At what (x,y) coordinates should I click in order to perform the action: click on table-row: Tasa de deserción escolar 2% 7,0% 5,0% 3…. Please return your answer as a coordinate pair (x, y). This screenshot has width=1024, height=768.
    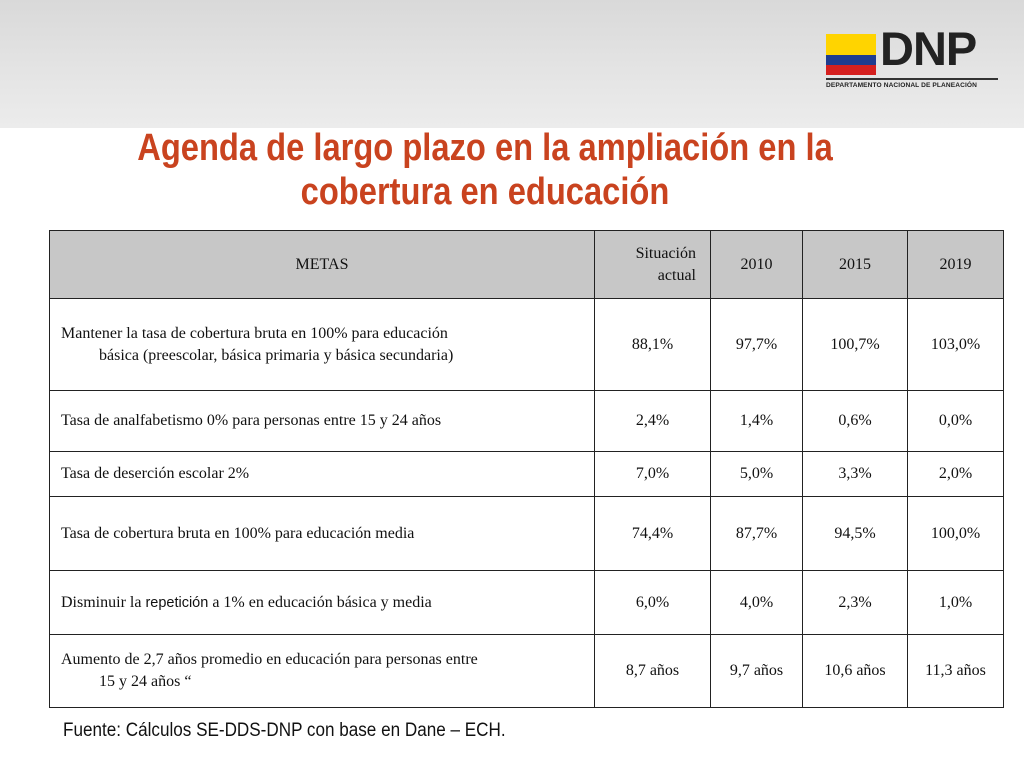
    Looking at the image, I should click on (526, 474).